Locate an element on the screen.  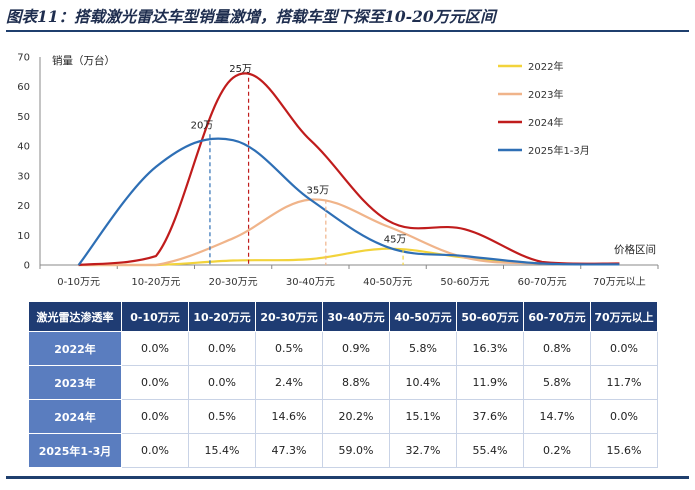
annotation-label: 25万 is located at coordinates (240, 69).